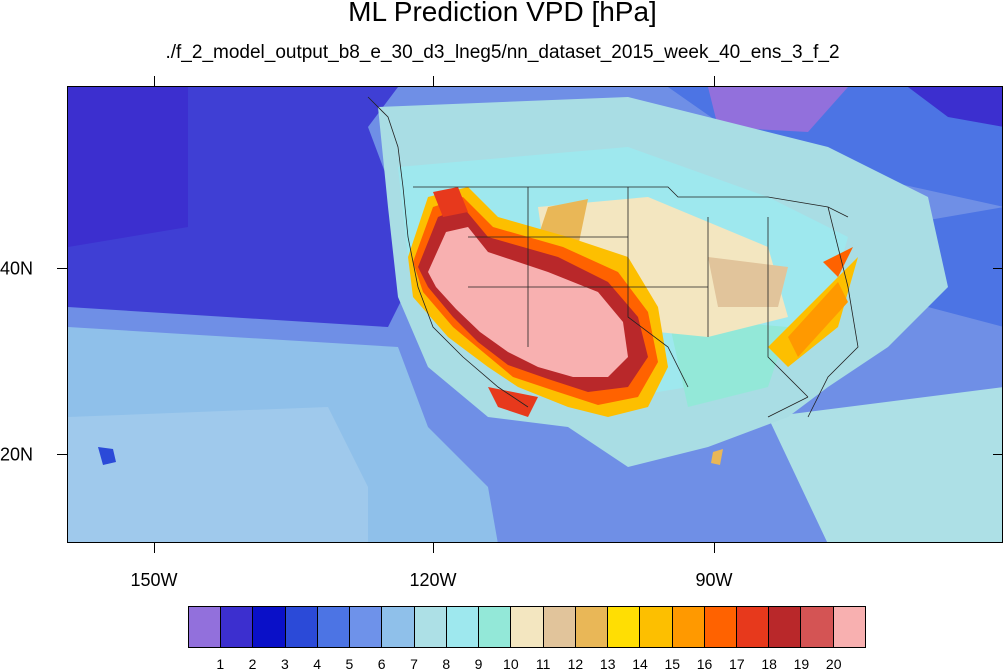 The image size is (1005, 672). Describe the element at coordinates (218, 474) in the screenshot. I see `subtropical-pacific-light` at that location.